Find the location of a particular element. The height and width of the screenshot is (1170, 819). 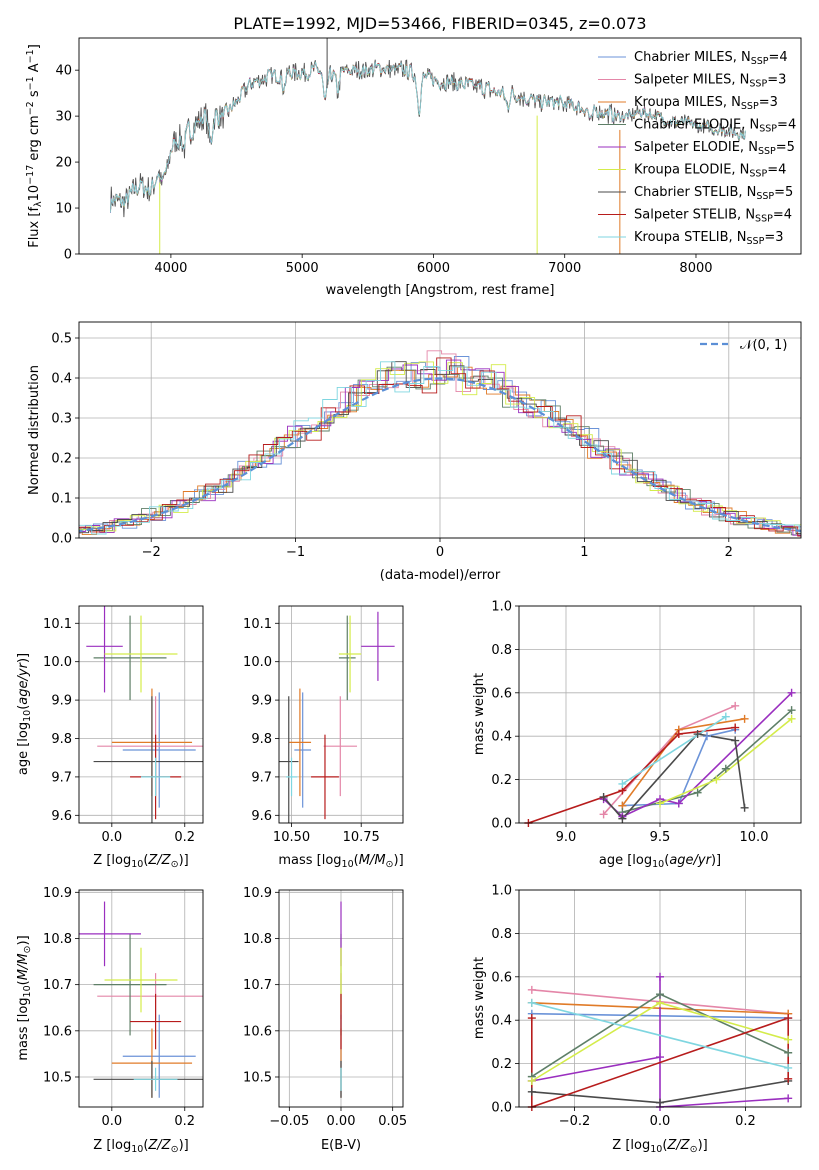

x-tick-label: 9.5 is located at coordinates (660, 837).